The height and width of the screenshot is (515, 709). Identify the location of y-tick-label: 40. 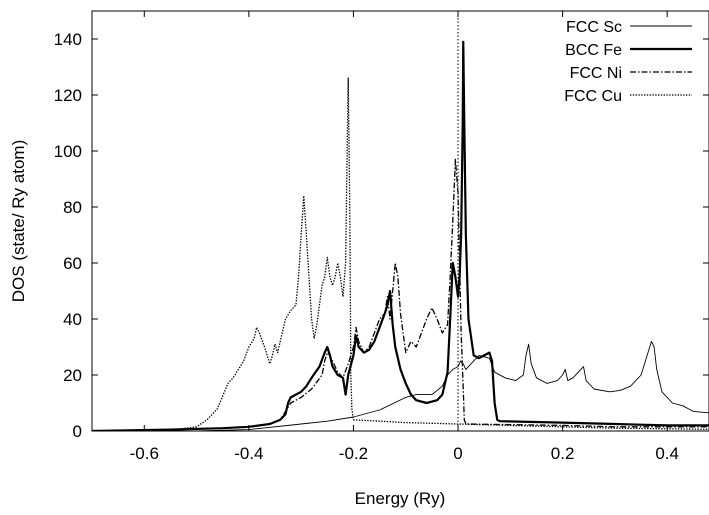
(72, 319).